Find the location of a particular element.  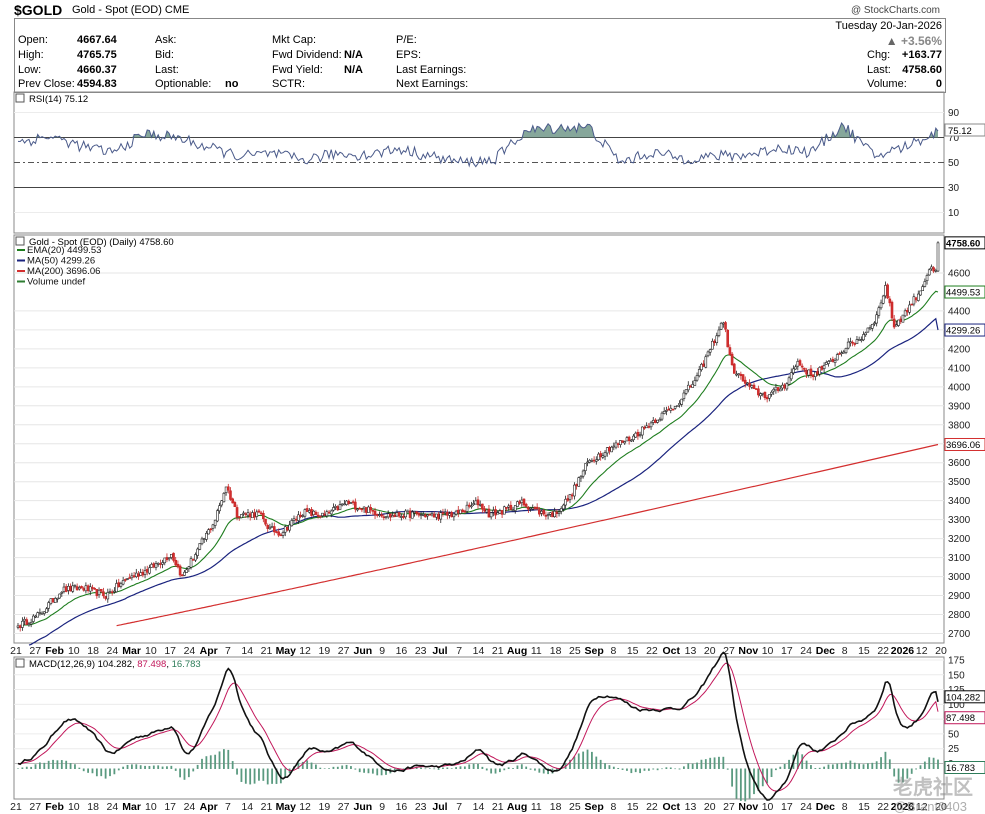

macd-collapse-box is located at coordinates (20, 663).